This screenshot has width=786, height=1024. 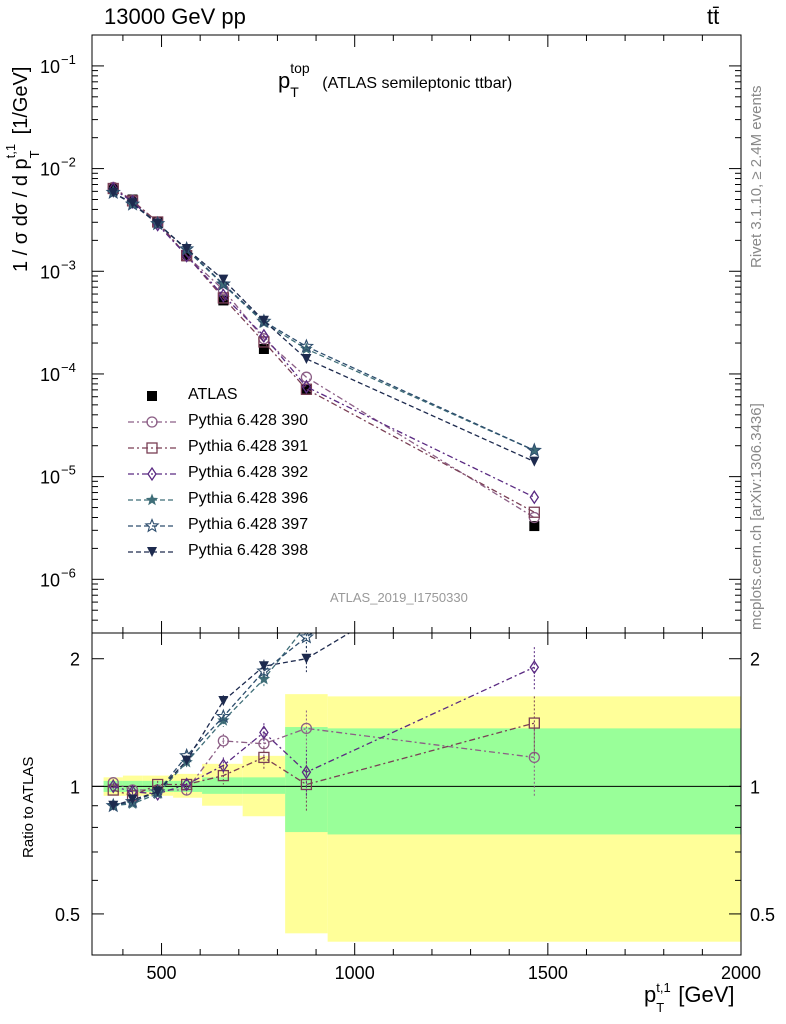 What do you see at coordinates (175, 16) in the screenshot?
I see `energy-label: 13000 GeV pp` at bounding box center [175, 16].